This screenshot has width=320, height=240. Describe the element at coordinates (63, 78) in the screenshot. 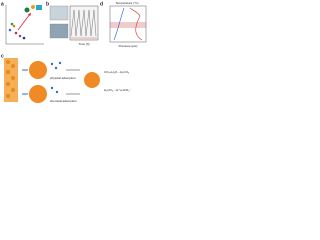

I see `step-label: physical adsorption` at that location.